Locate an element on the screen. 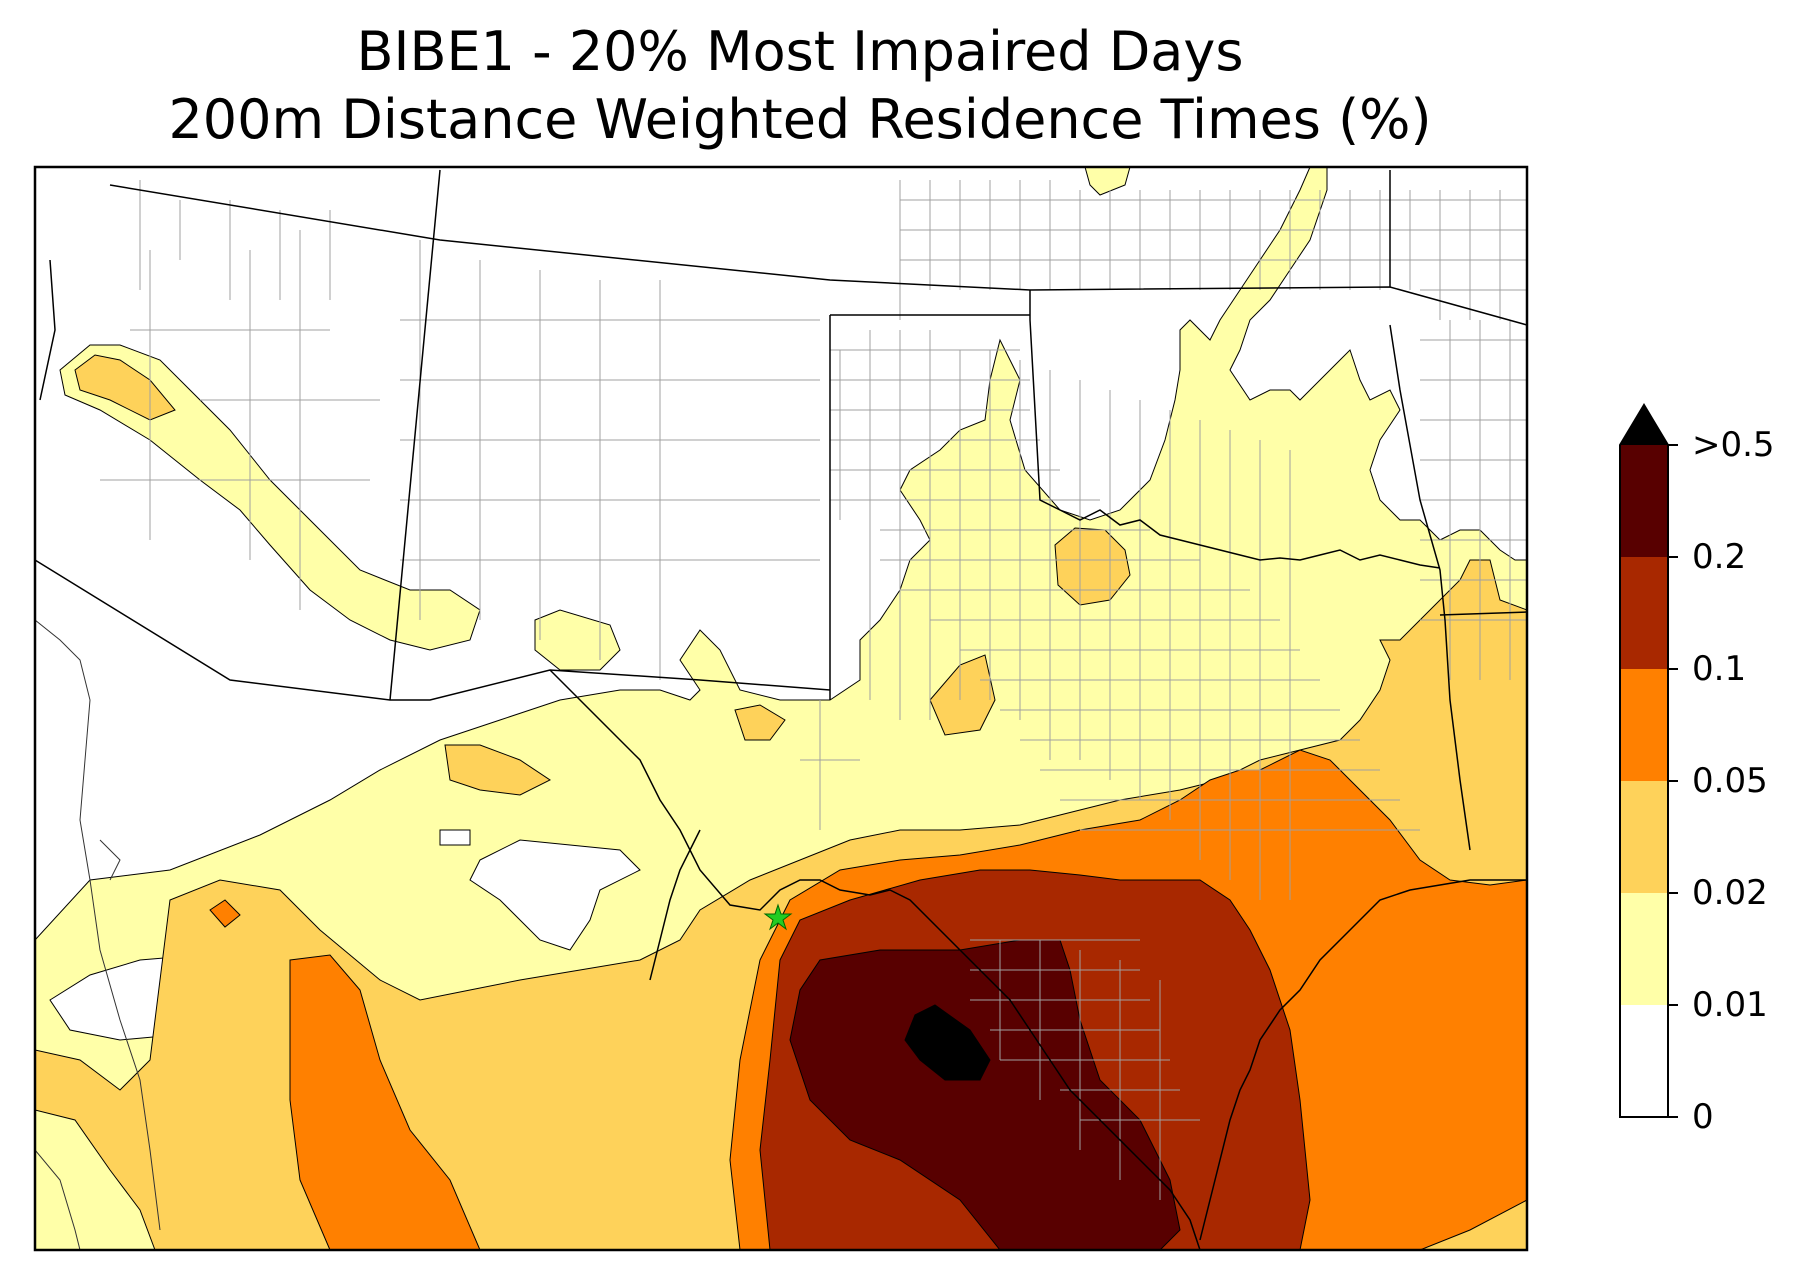  colorbar-tick-label: >0.5 is located at coordinates (1733, 445).